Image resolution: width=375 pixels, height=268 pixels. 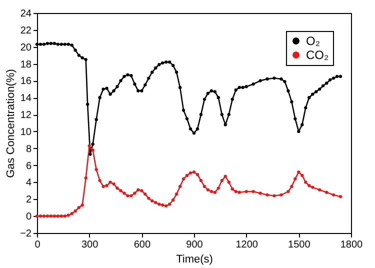 I want to click on y-axis-title: Gas Concentration(%), so click(x=11, y=123).